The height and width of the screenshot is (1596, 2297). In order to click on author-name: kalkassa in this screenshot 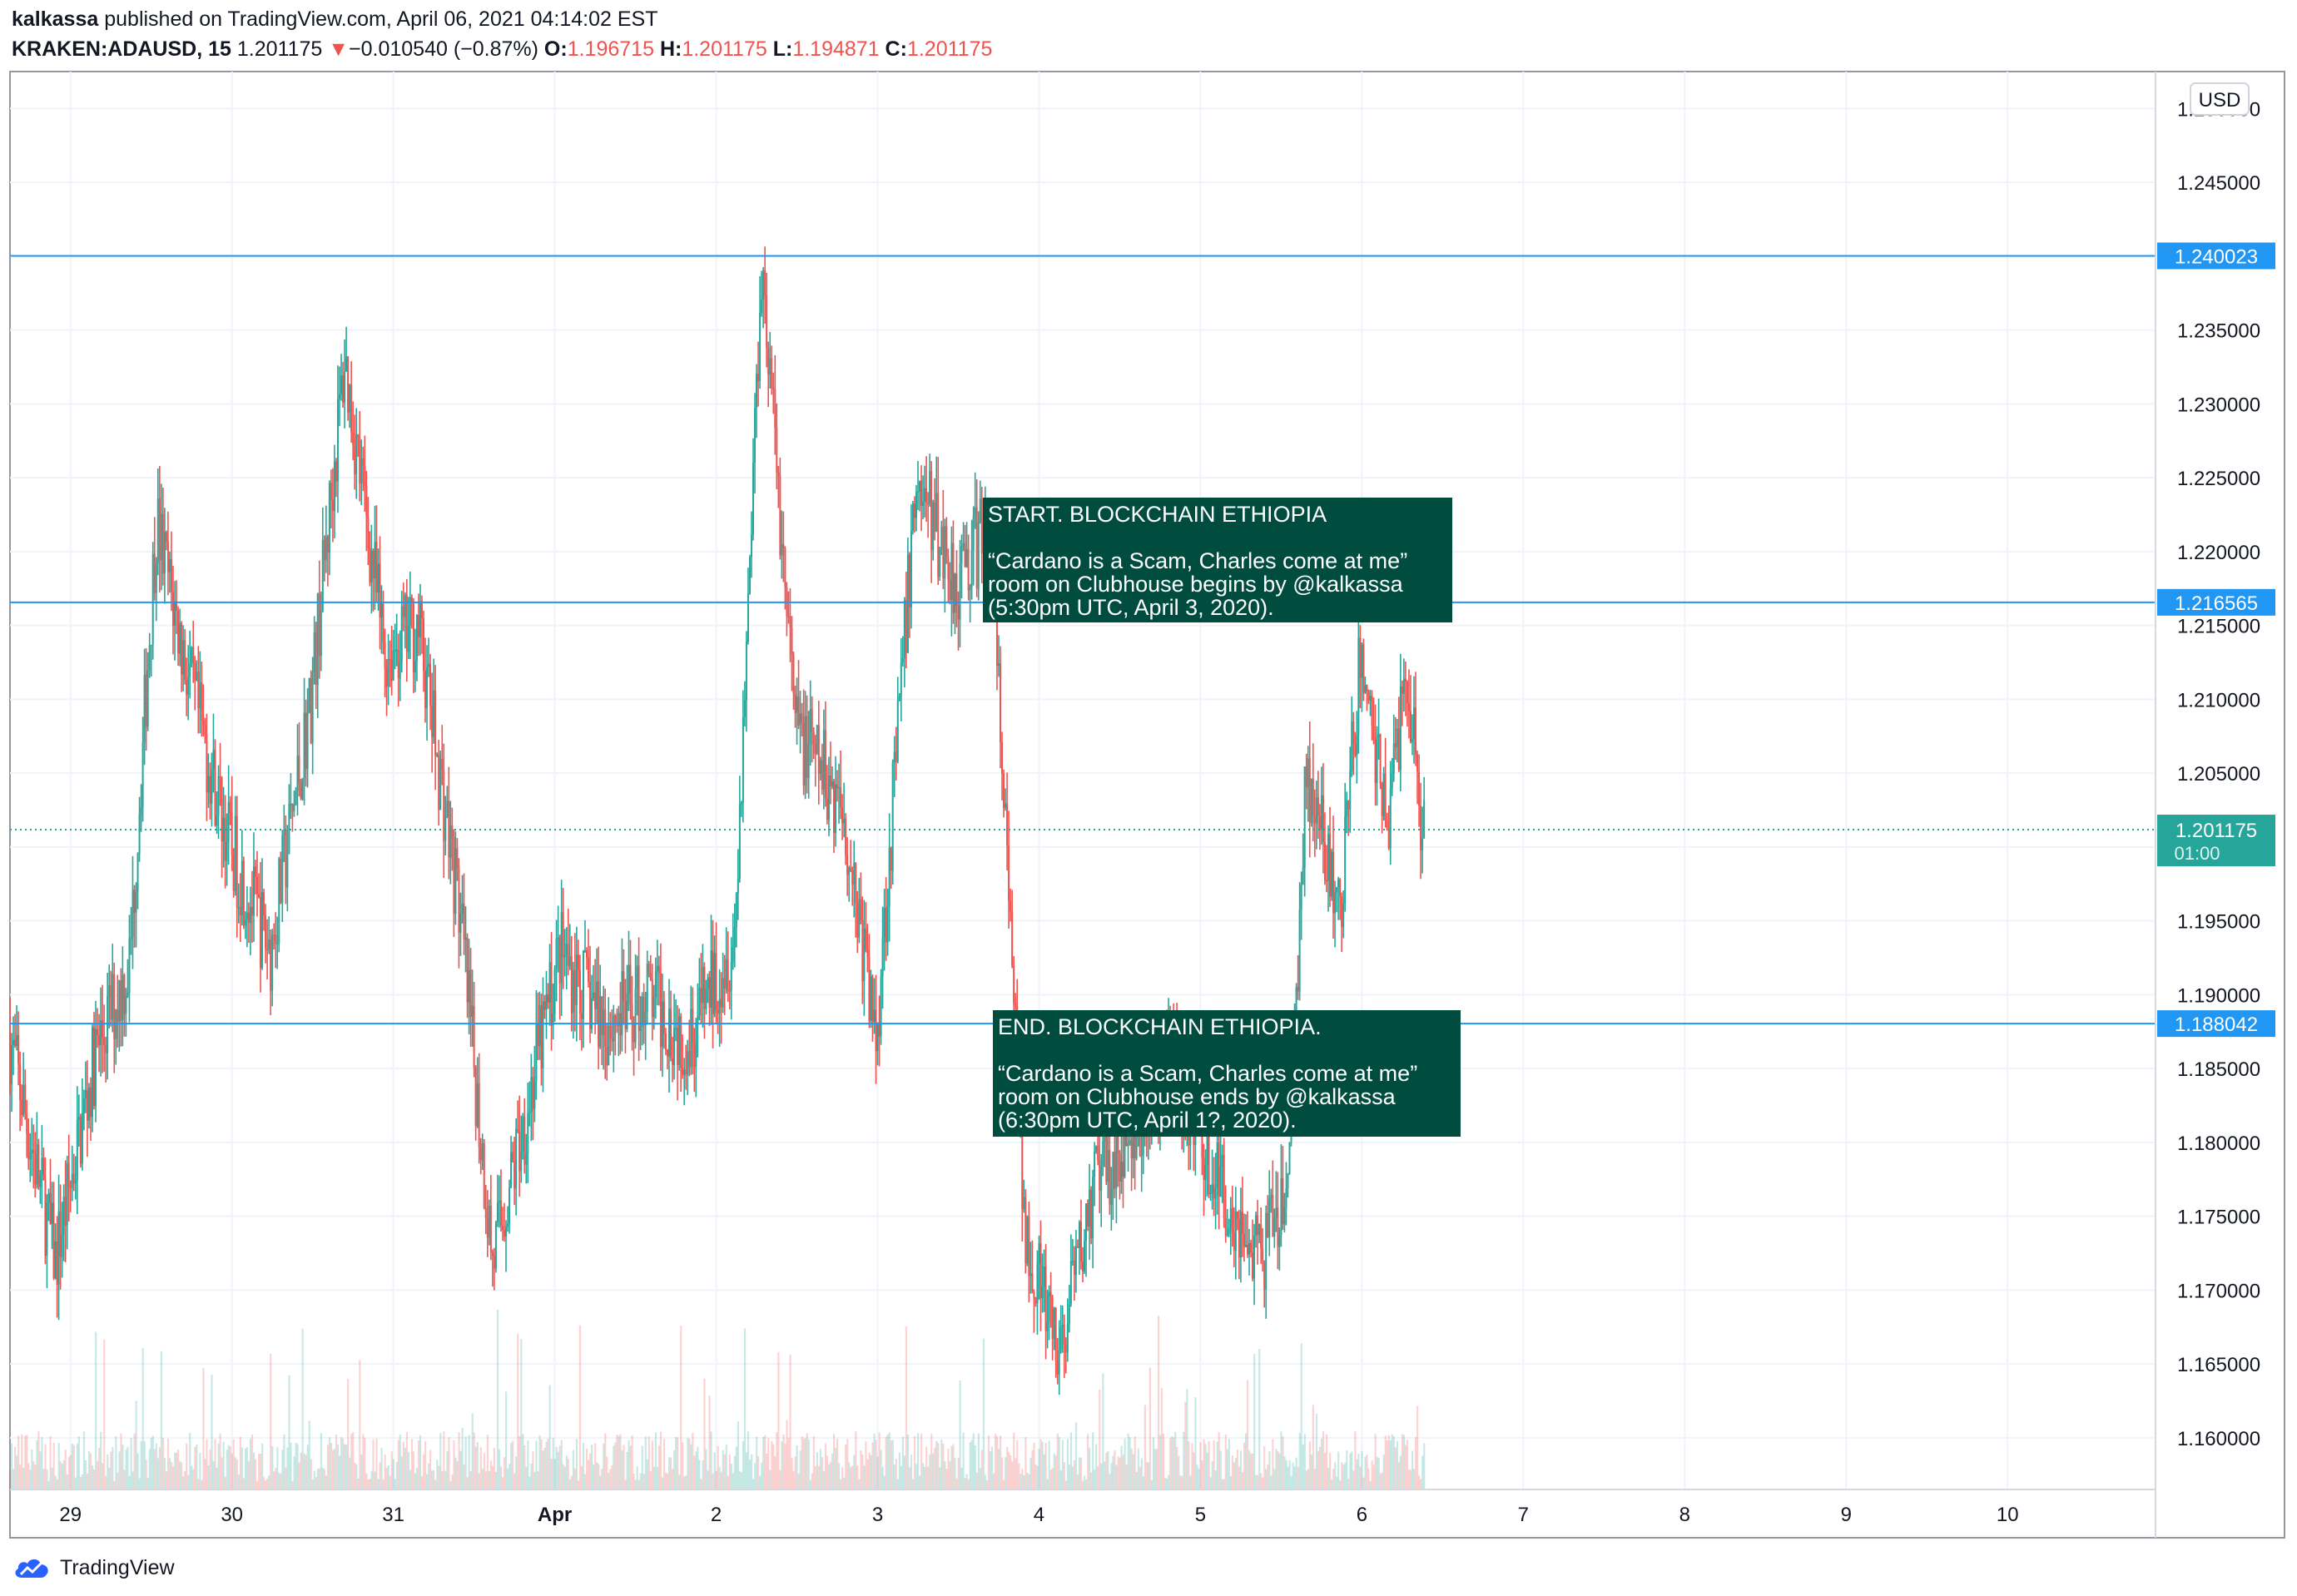, I will do `click(56, 19)`.